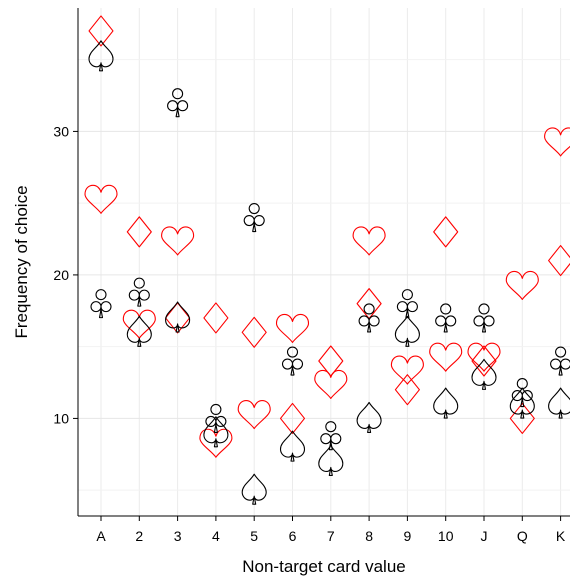  Describe the element at coordinates (369, 536) in the screenshot. I see `x-tick-label: 8` at that location.